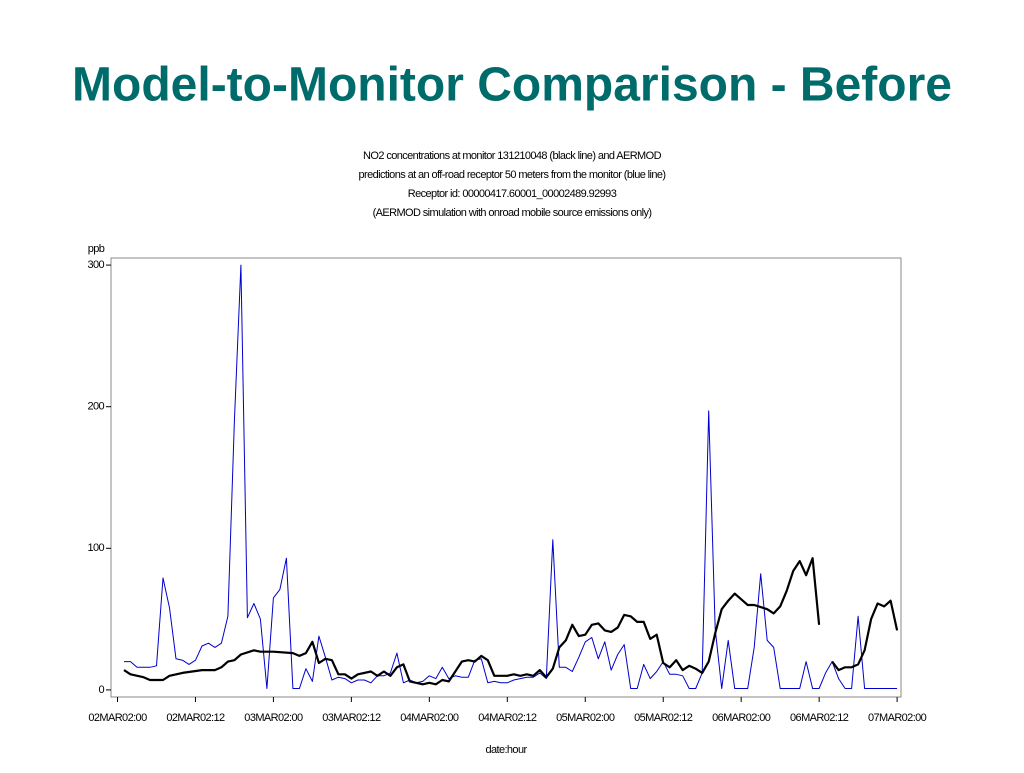 The image size is (1024, 773). Describe the element at coordinates (195, 718) in the screenshot. I see `x-tick-label: 02MAR02:12` at that location.